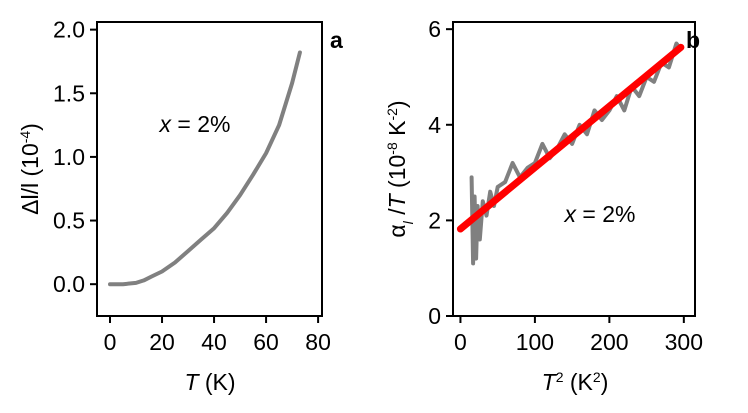  What do you see at coordinates (162, 342) in the screenshot?
I see `x-tick-label: 20` at bounding box center [162, 342].